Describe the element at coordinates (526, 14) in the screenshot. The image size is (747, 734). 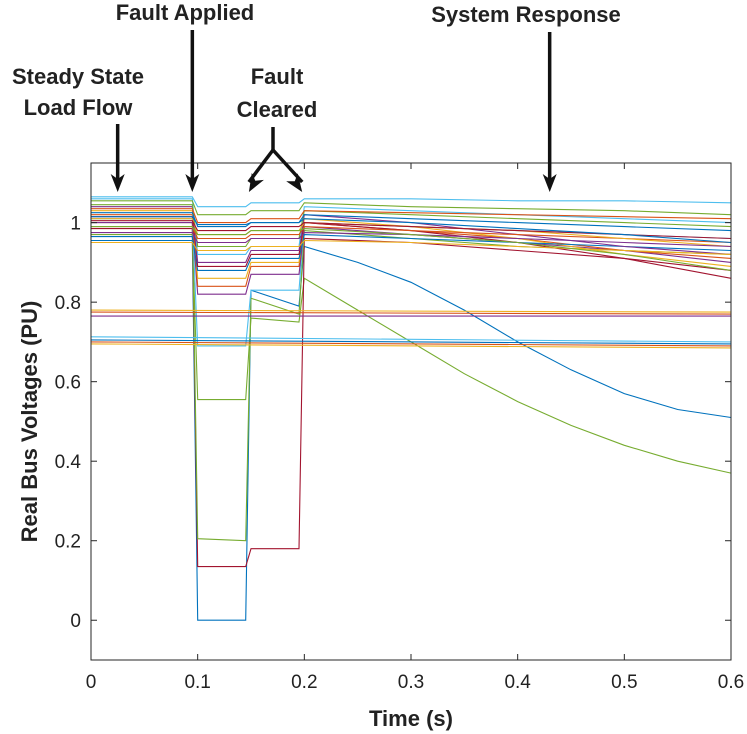
I see `annotation-label: System Response` at that location.